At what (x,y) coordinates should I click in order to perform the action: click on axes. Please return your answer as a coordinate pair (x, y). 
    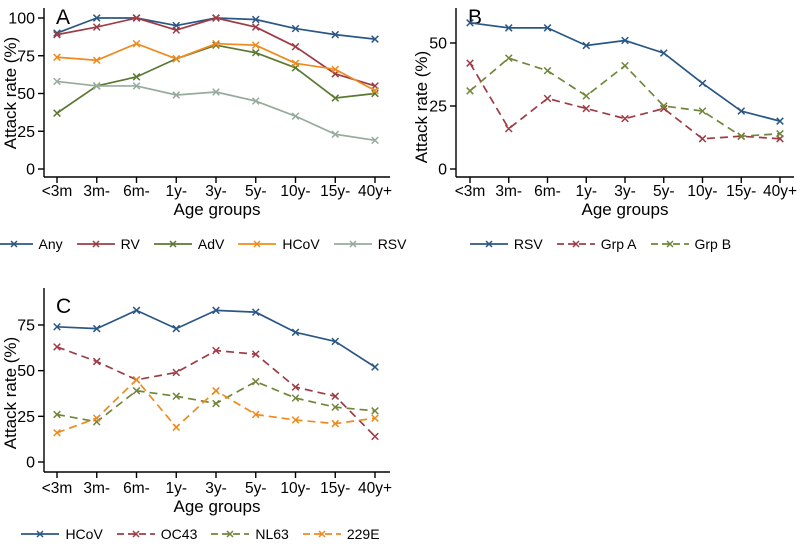
    Looking at the image, I should click on (214, 95).